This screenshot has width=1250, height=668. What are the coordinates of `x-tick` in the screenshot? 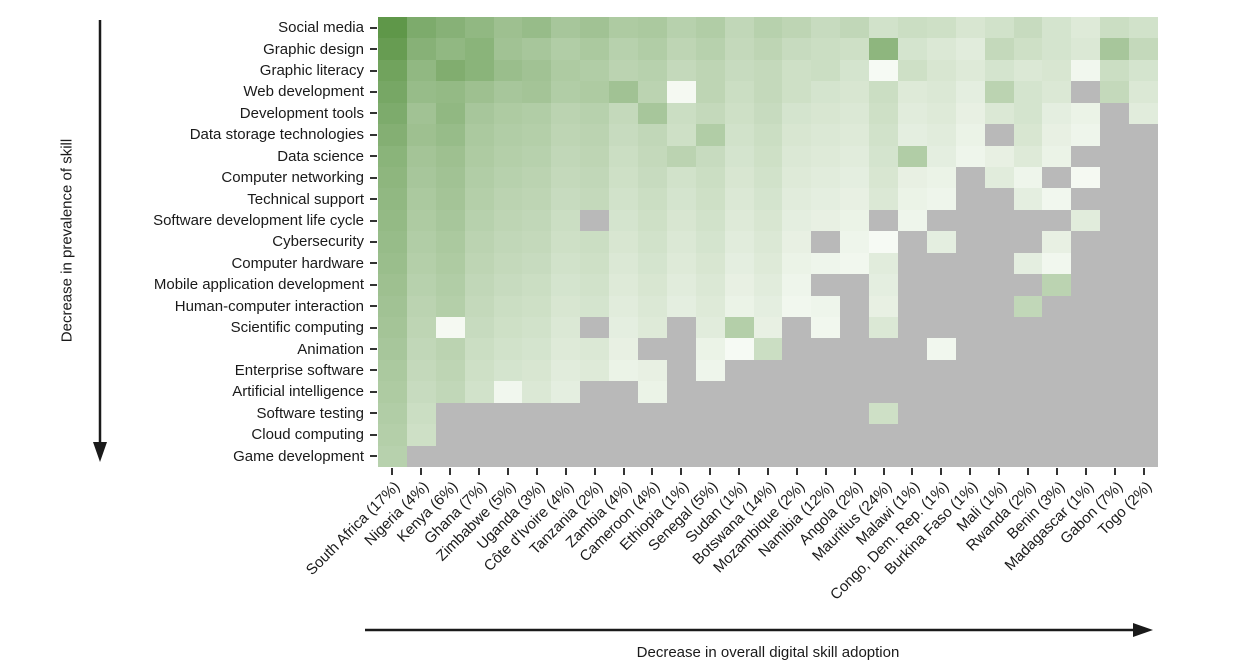 It's located at (739, 471).